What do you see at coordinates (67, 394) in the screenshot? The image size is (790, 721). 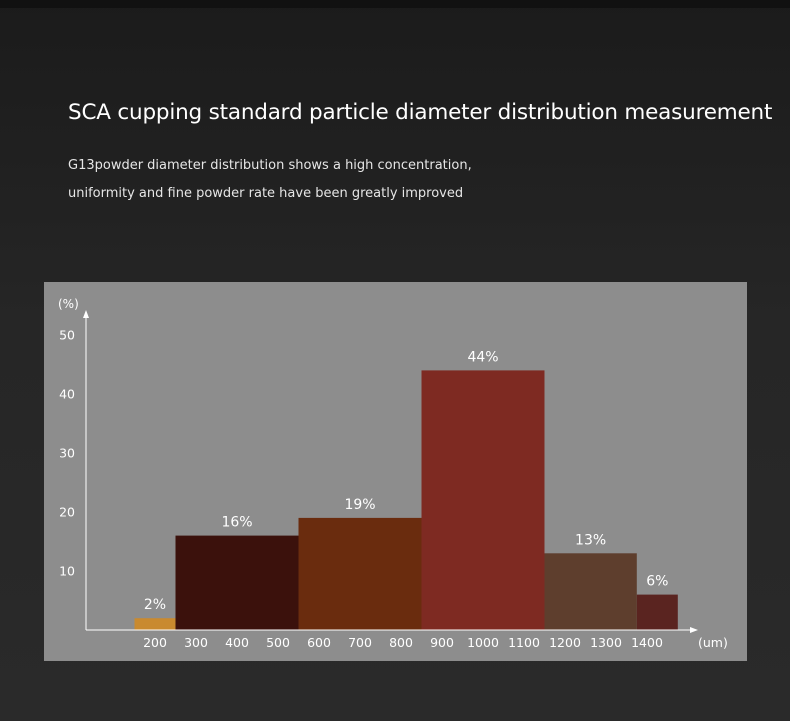 I see `y-tick-label-3: 40` at bounding box center [67, 394].